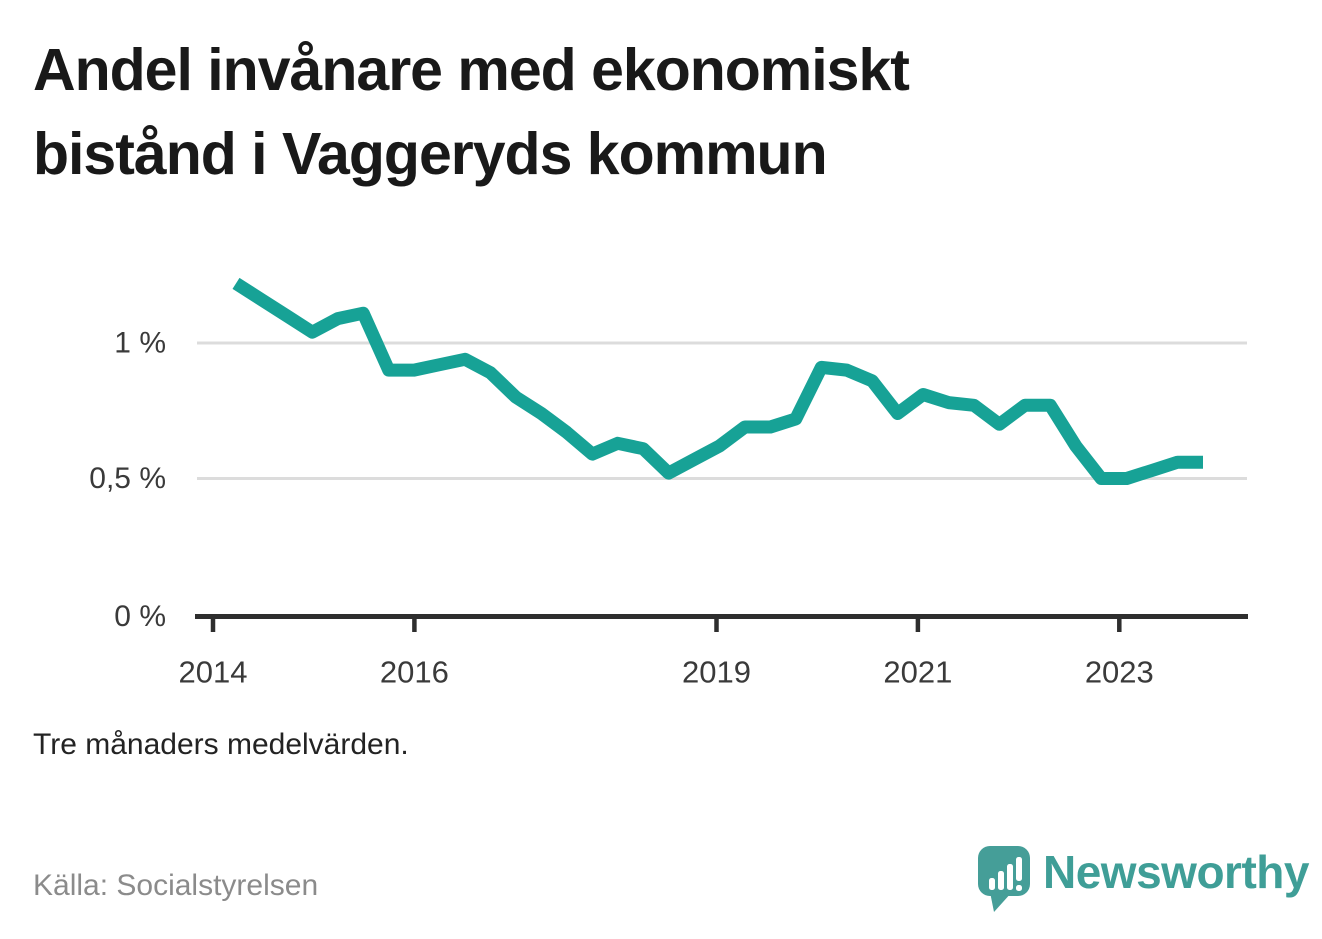 The width and height of the screenshot is (1322, 939). What do you see at coordinates (127, 478) in the screenshot?
I see `y-axis-tick-label: 0,5 %` at bounding box center [127, 478].